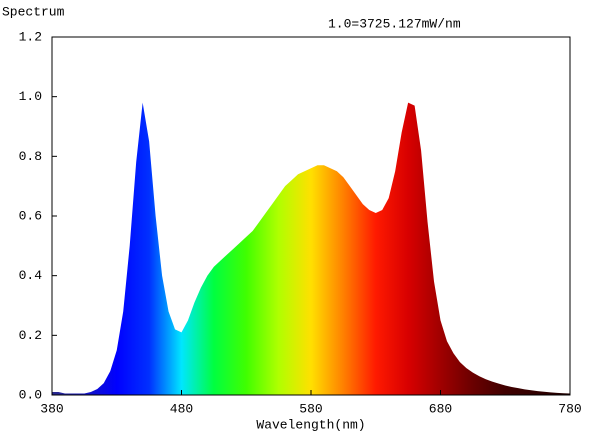 The image size is (600, 440). I want to click on annotation: 1.0=3725.127mW/nm, so click(394, 23).